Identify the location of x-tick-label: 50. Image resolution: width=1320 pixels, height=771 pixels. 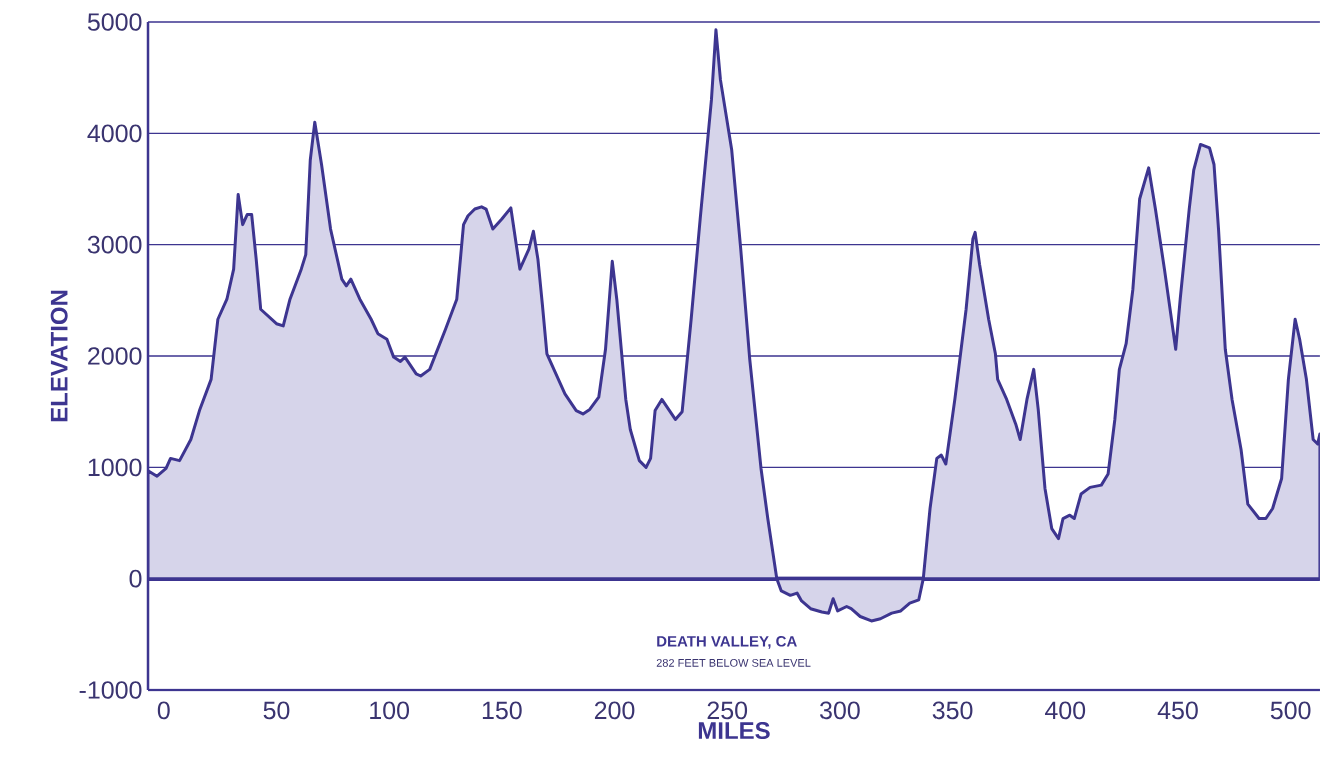
(276, 710).